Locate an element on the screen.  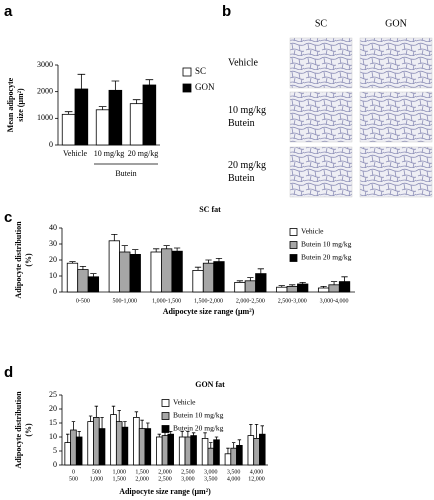
y-tick-label: 1000 is located at coordinates (45, 117).